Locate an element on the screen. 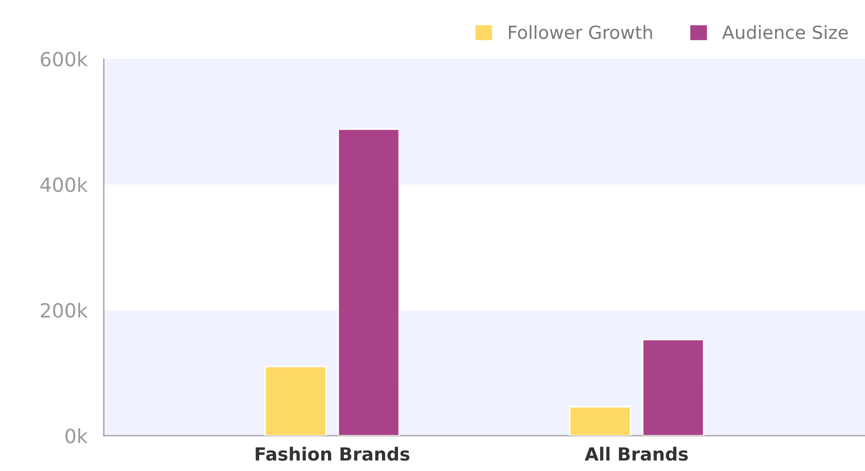 The image size is (865, 471). y-tick-label: 0k is located at coordinates (76, 436).